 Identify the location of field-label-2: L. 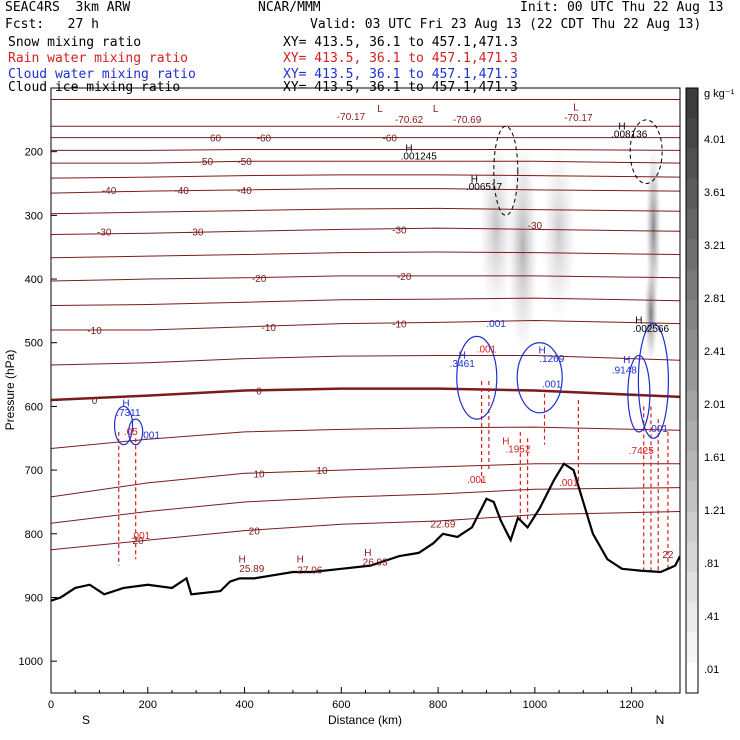
(576, 107).